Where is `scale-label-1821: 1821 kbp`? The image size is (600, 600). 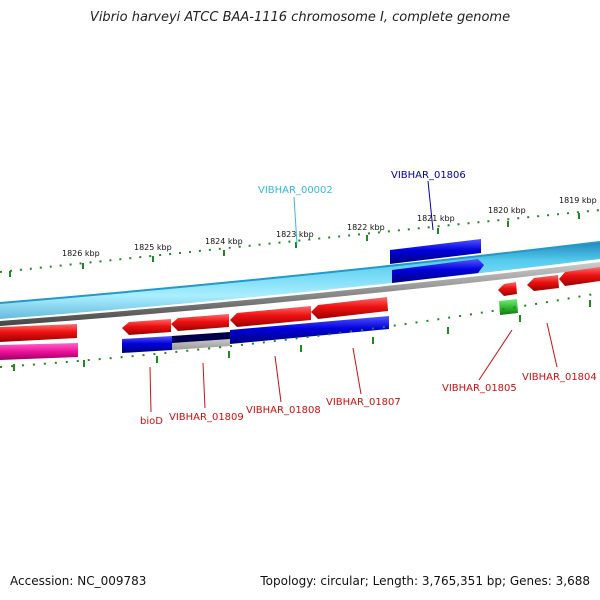
scale-label-1821: 1821 kbp is located at coordinates (436, 218).